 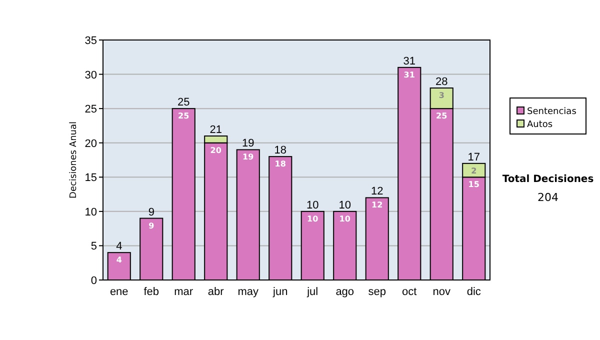 What do you see at coordinates (151, 225) in the screenshot?
I see `data-label: 9` at bounding box center [151, 225].